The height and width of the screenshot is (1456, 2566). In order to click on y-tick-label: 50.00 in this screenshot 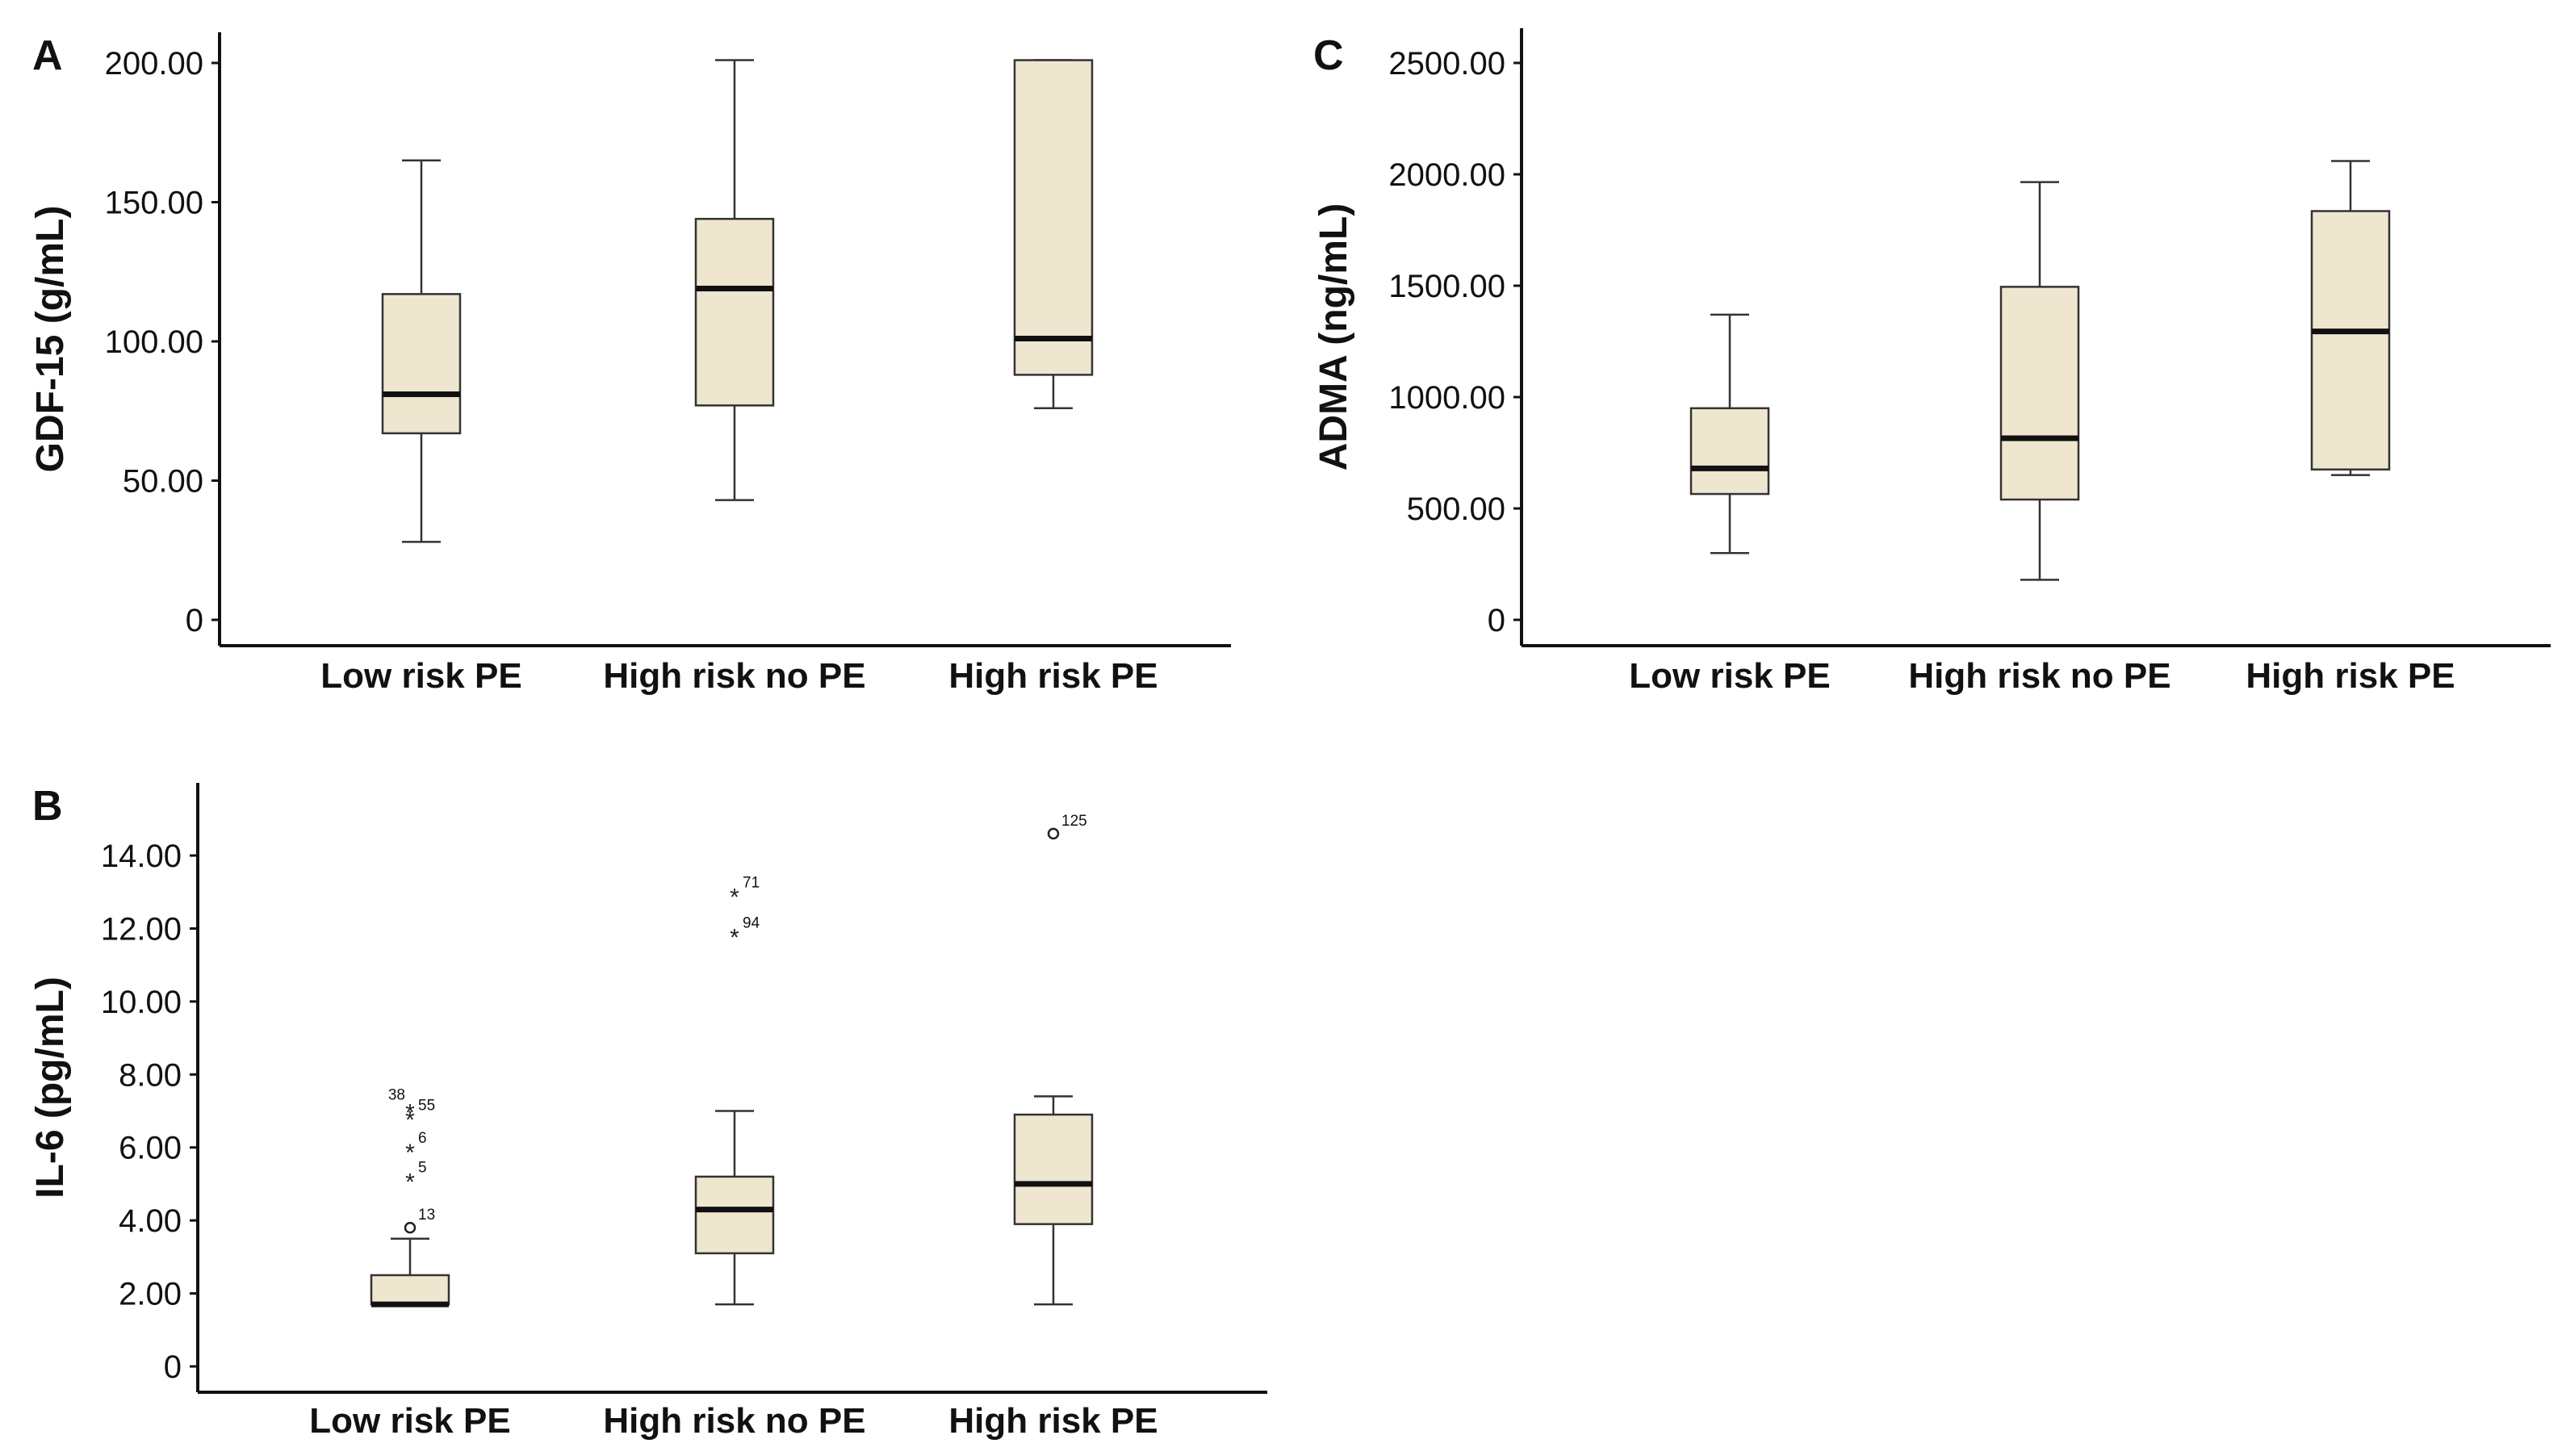, I will do `click(163, 482)`.